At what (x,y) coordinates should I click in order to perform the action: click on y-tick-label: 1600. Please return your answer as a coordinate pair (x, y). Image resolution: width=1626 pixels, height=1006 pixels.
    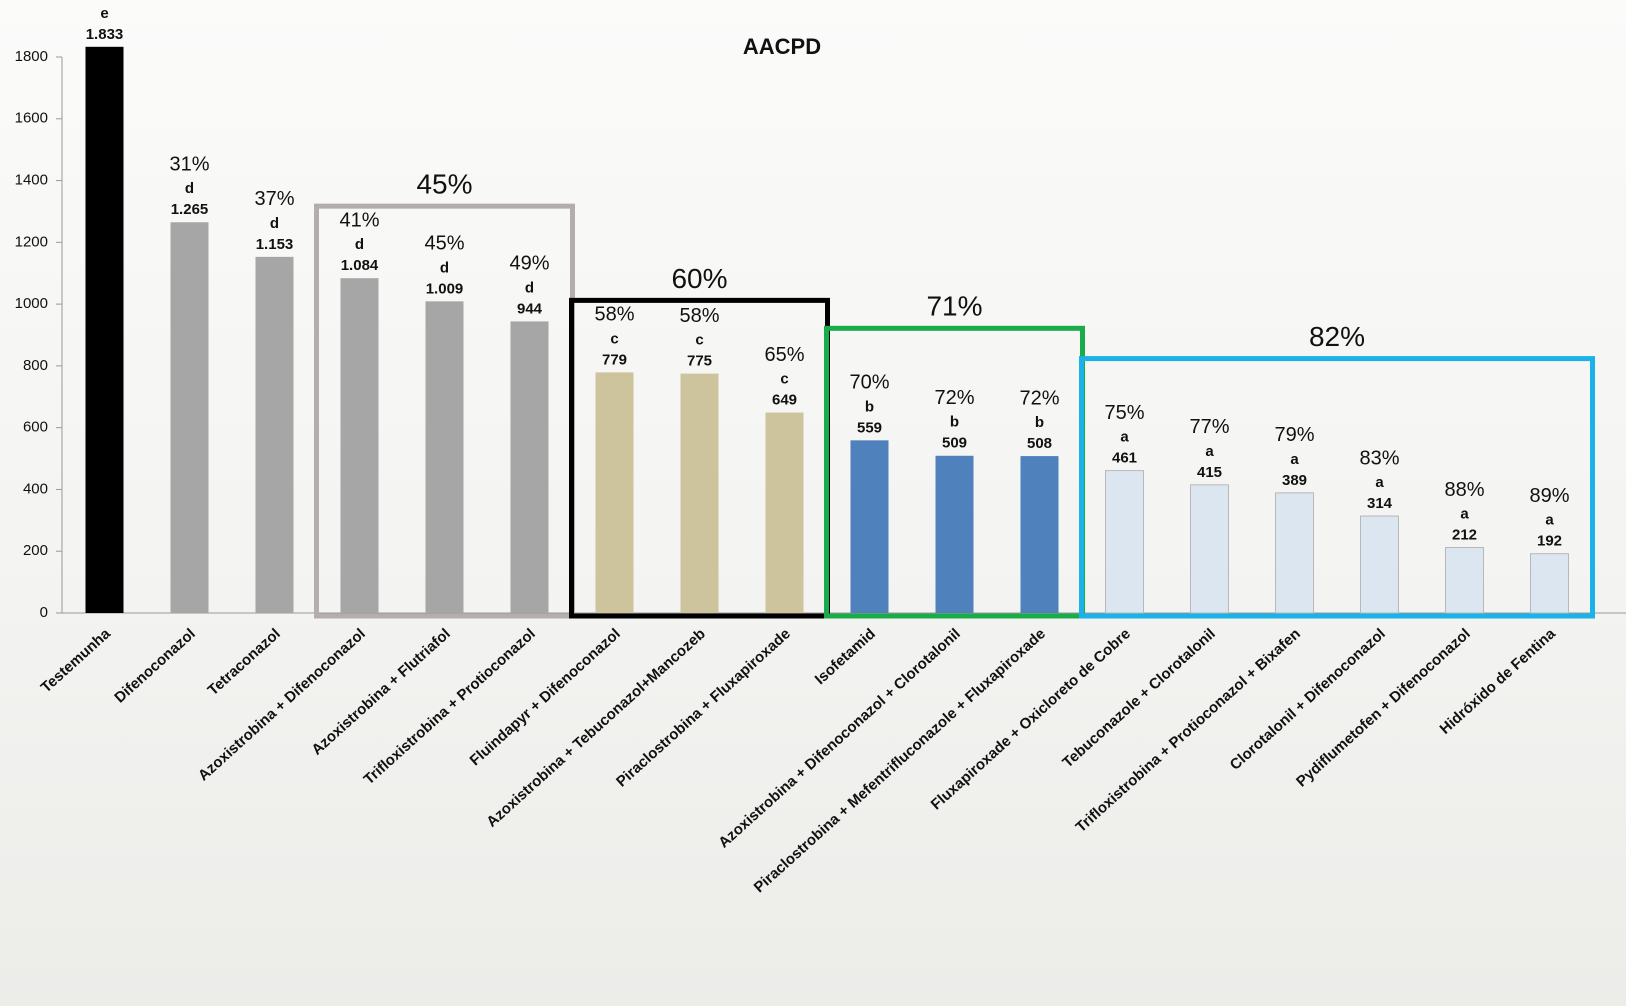
    Looking at the image, I should click on (31, 118).